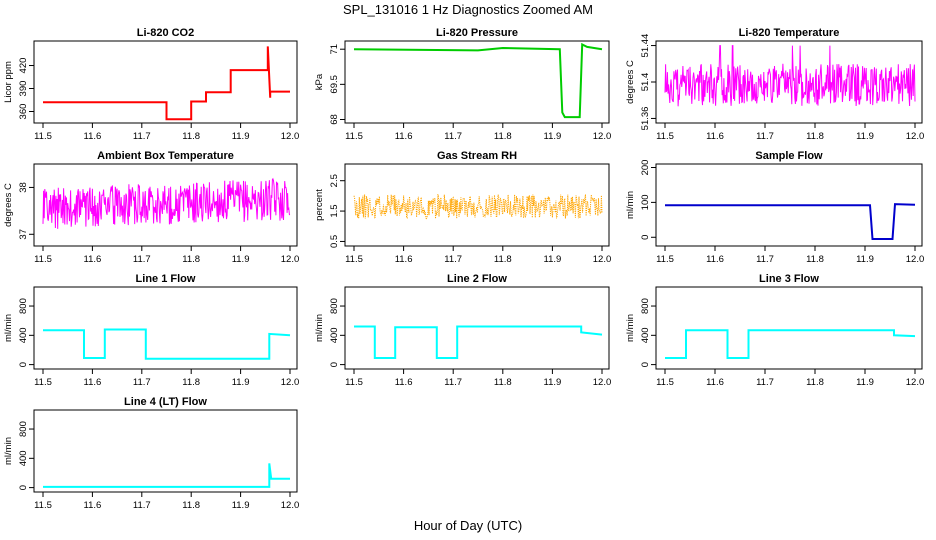  I want to click on panel-title: Li-820 Pressure, so click(477, 33).